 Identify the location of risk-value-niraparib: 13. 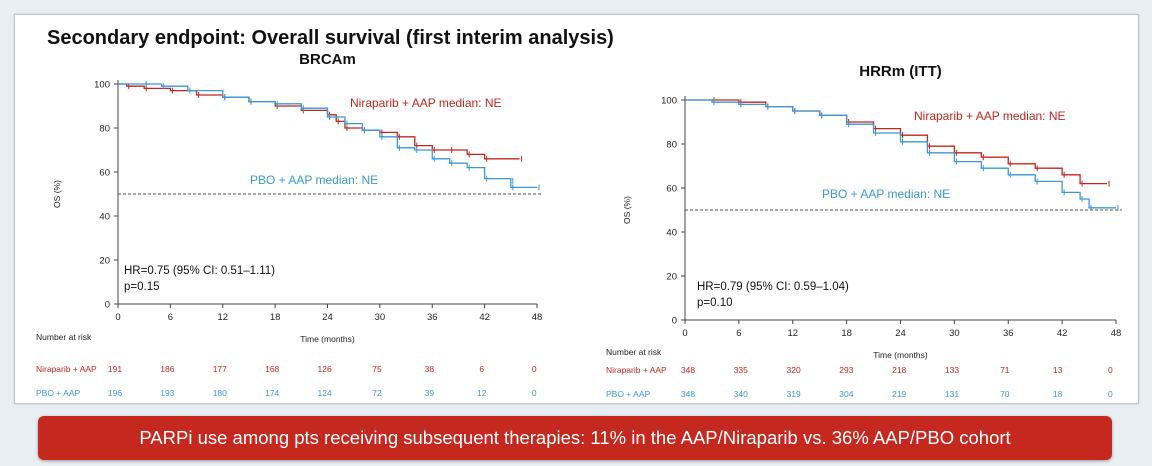
(1058, 370).